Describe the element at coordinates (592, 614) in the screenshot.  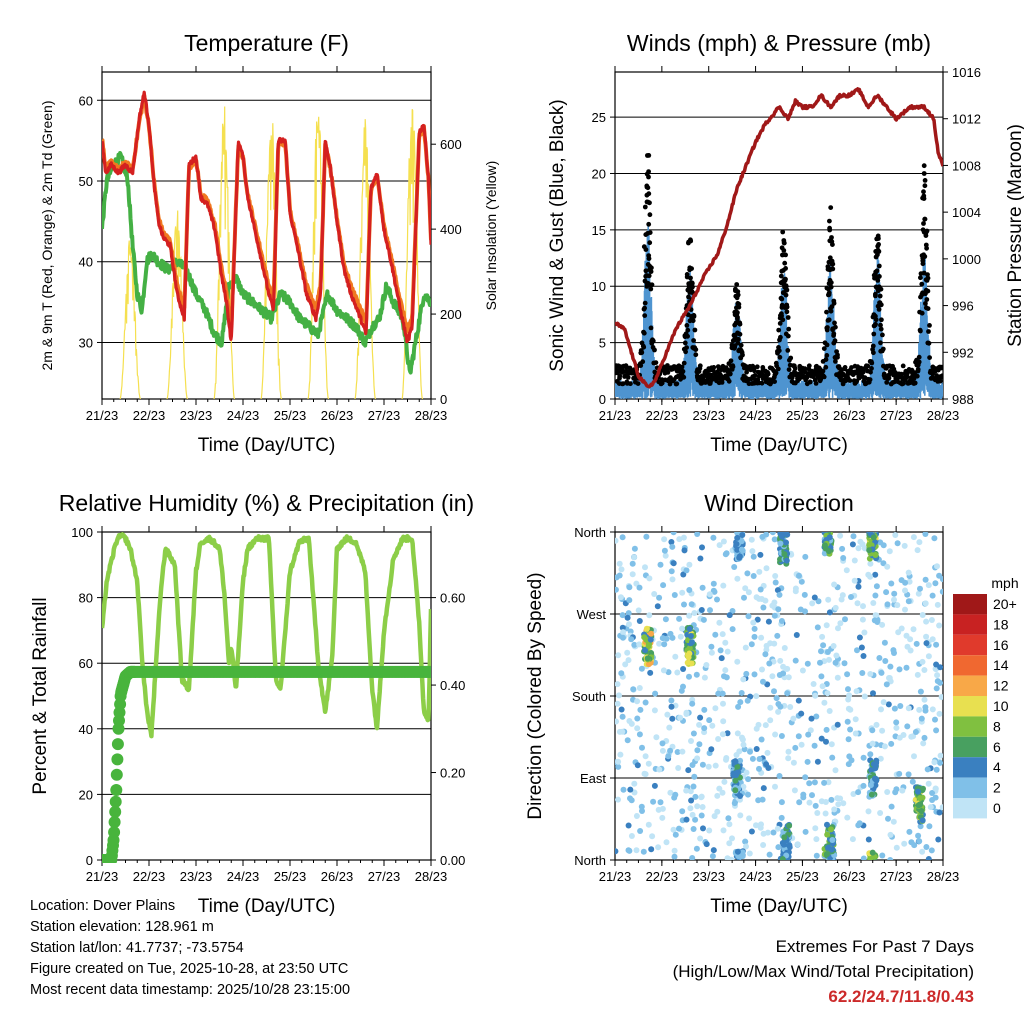
I see `direction-ytick-label: West` at that location.